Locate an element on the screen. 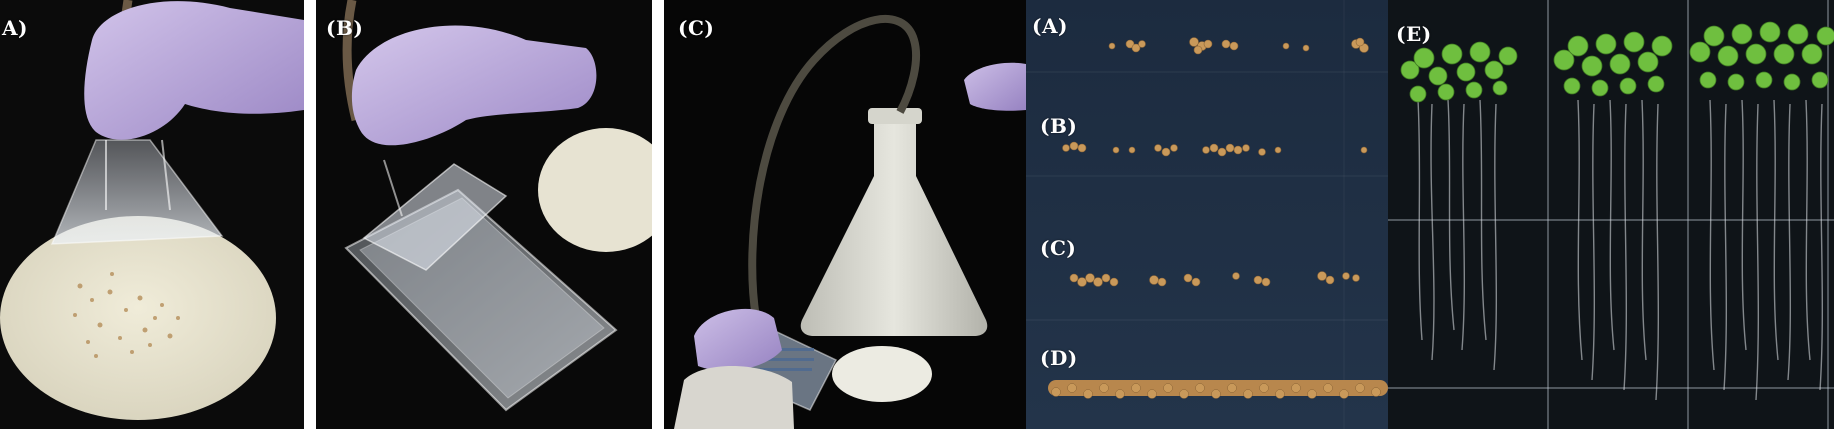 The height and width of the screenshot is (429, 1834). panel-label-e: (E) is located at coordinates (1414, 34).